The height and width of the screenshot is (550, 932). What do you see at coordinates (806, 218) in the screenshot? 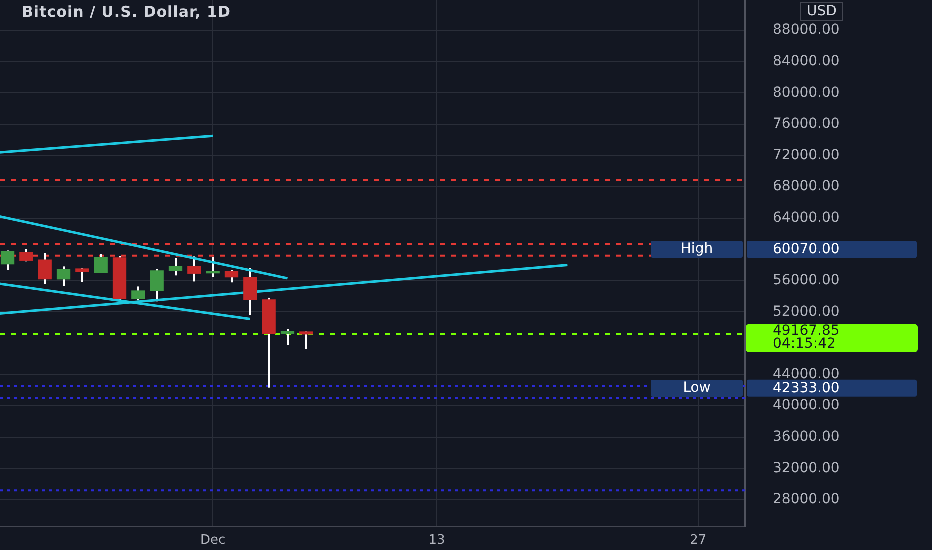
I see `y-tick-label: 64000.00` at bounding box center [806, 218].